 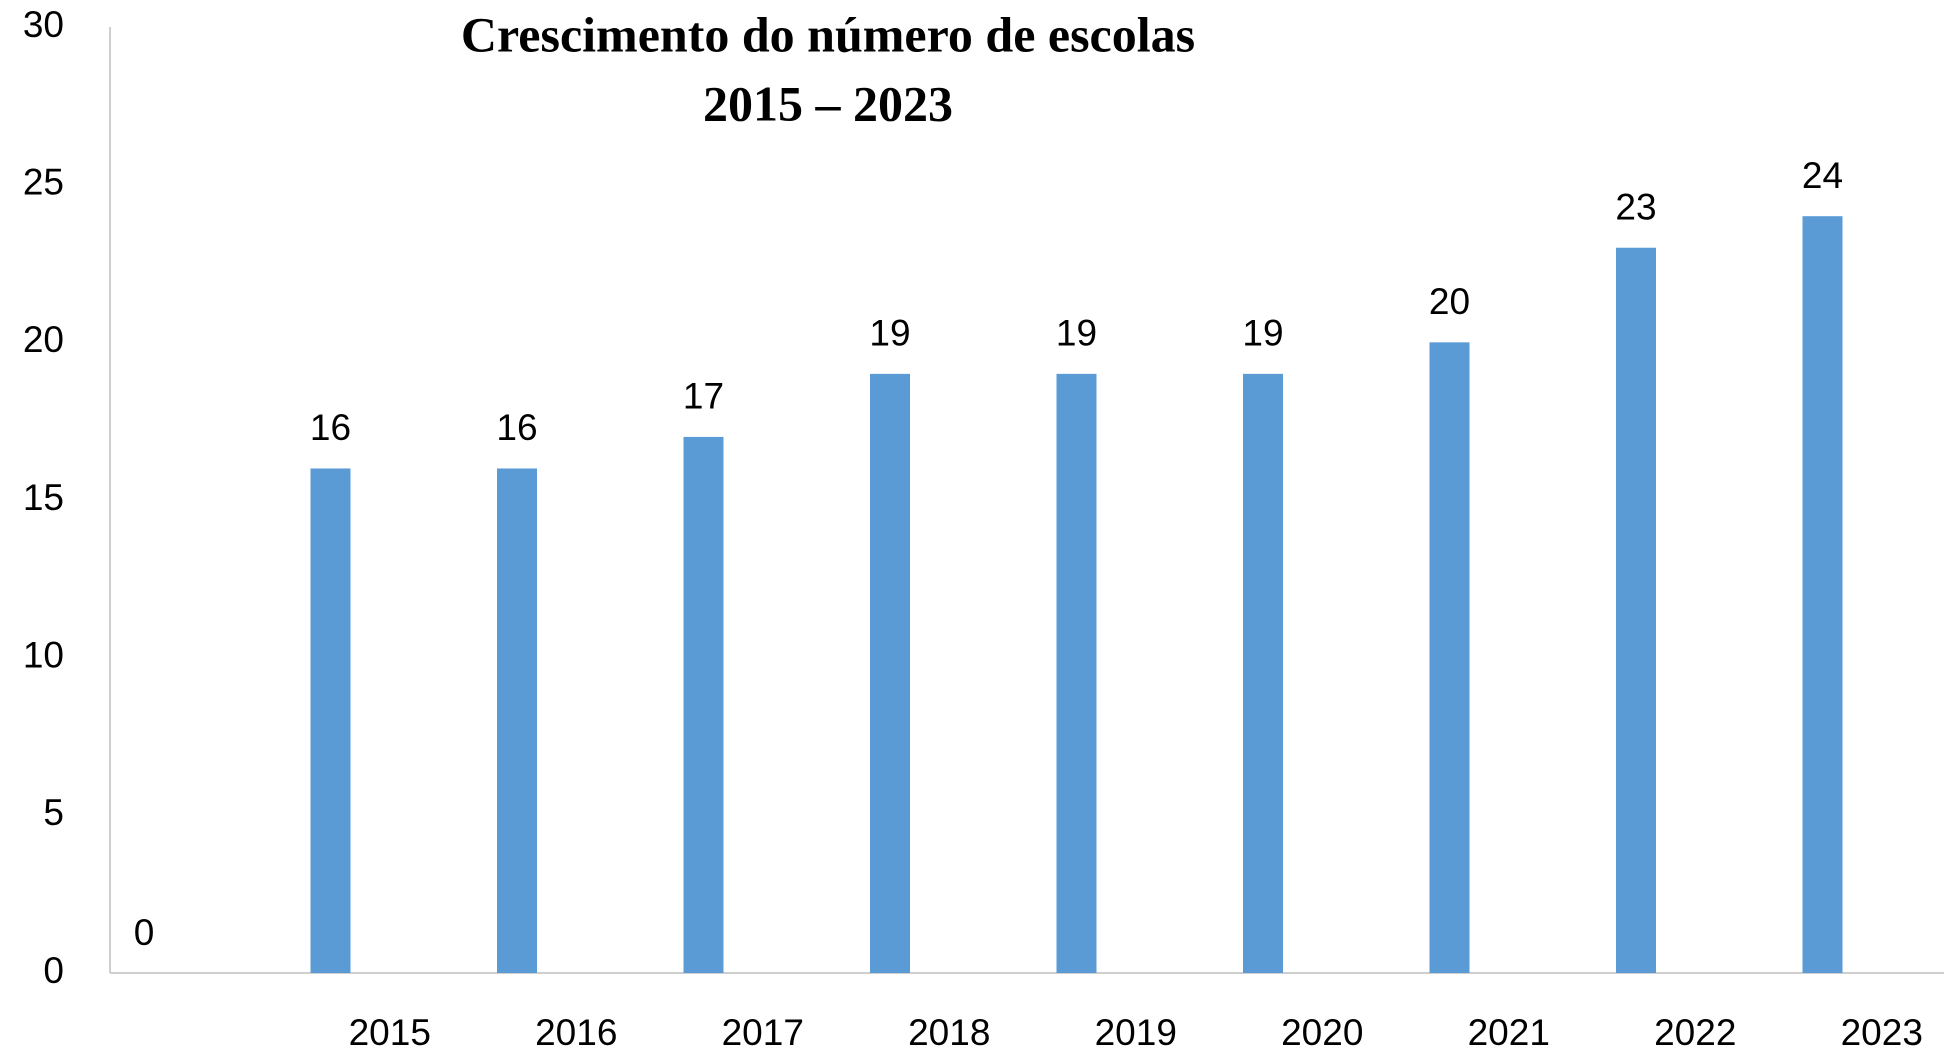 I want to click on data-label: 20, so click(x=1449, y=301).